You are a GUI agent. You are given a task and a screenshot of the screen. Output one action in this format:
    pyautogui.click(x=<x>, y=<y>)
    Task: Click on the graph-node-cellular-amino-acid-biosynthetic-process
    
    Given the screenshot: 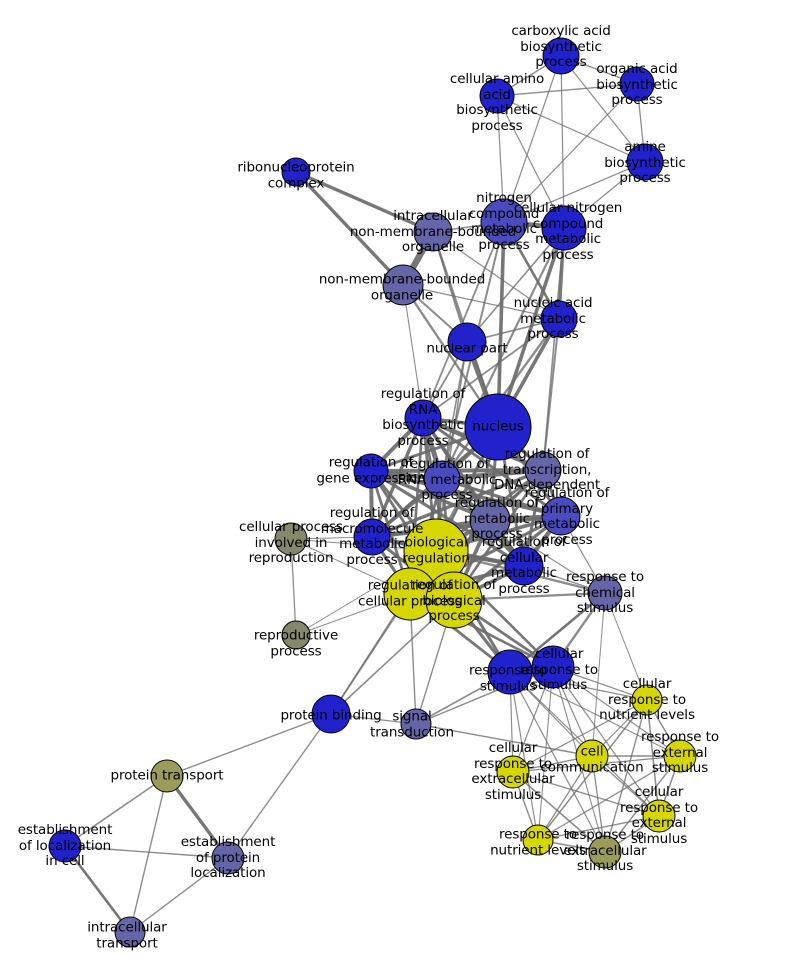 What is the action you would take?
    pyautogui.click(x=497, y=96)
    